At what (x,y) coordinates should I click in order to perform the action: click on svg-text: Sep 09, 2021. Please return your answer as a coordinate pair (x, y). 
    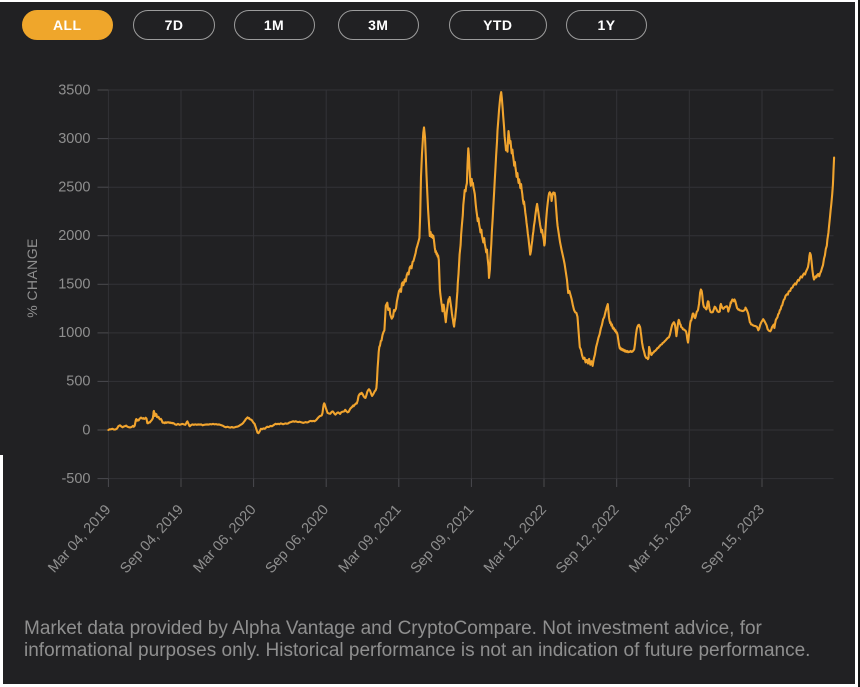
    Looking at the image, I should click on (443, 539).